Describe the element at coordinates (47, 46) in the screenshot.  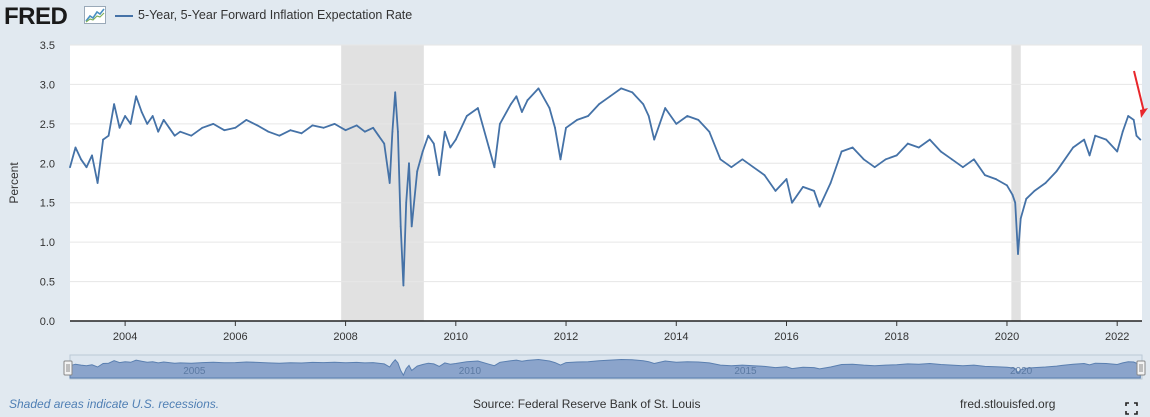
I see `y-tick-label: 3.5` at that location.